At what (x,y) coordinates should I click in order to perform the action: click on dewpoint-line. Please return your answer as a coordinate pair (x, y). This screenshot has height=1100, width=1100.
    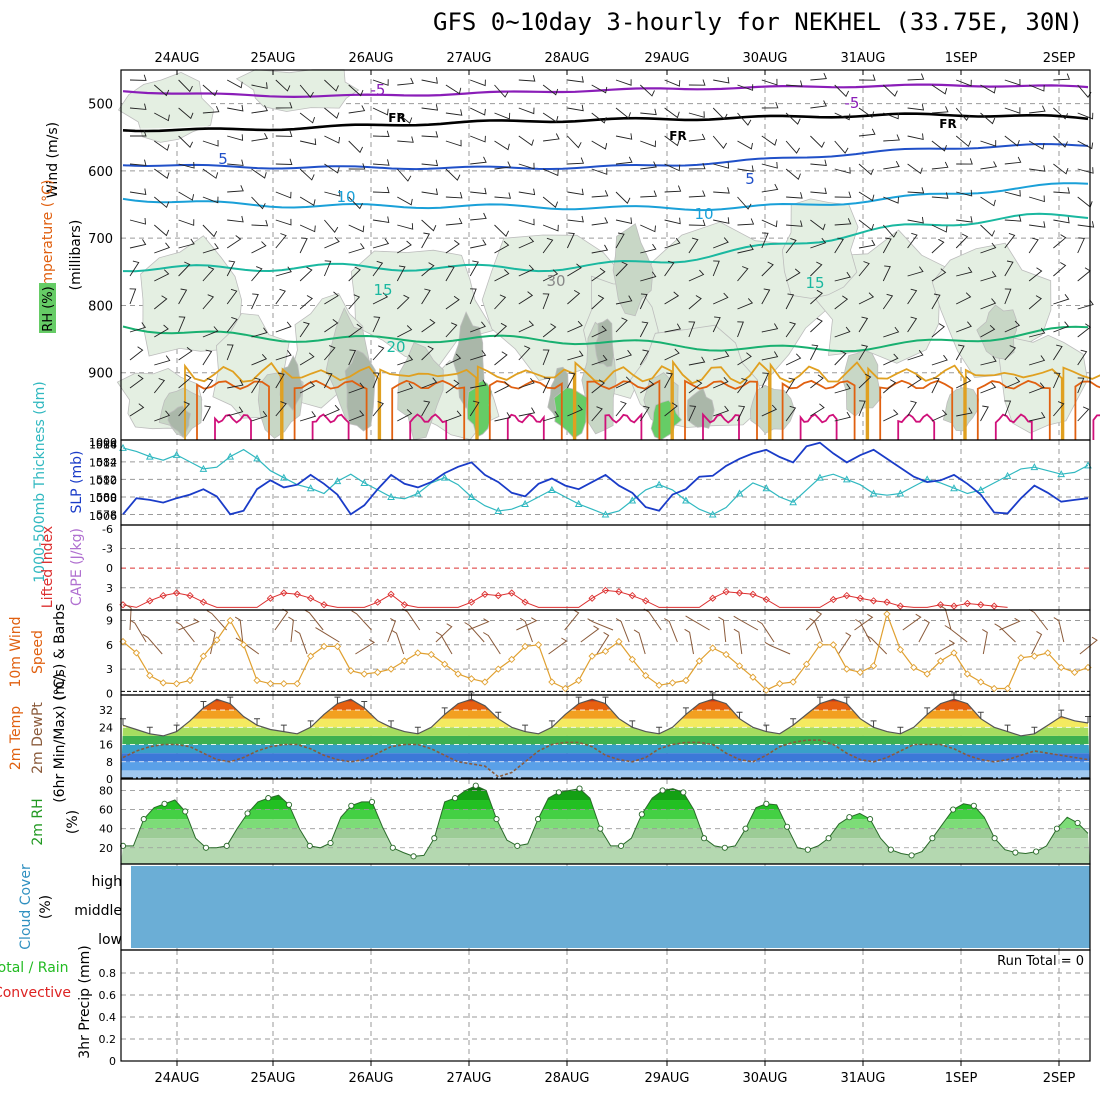
    Looking at the image, I should click on (605, 758).